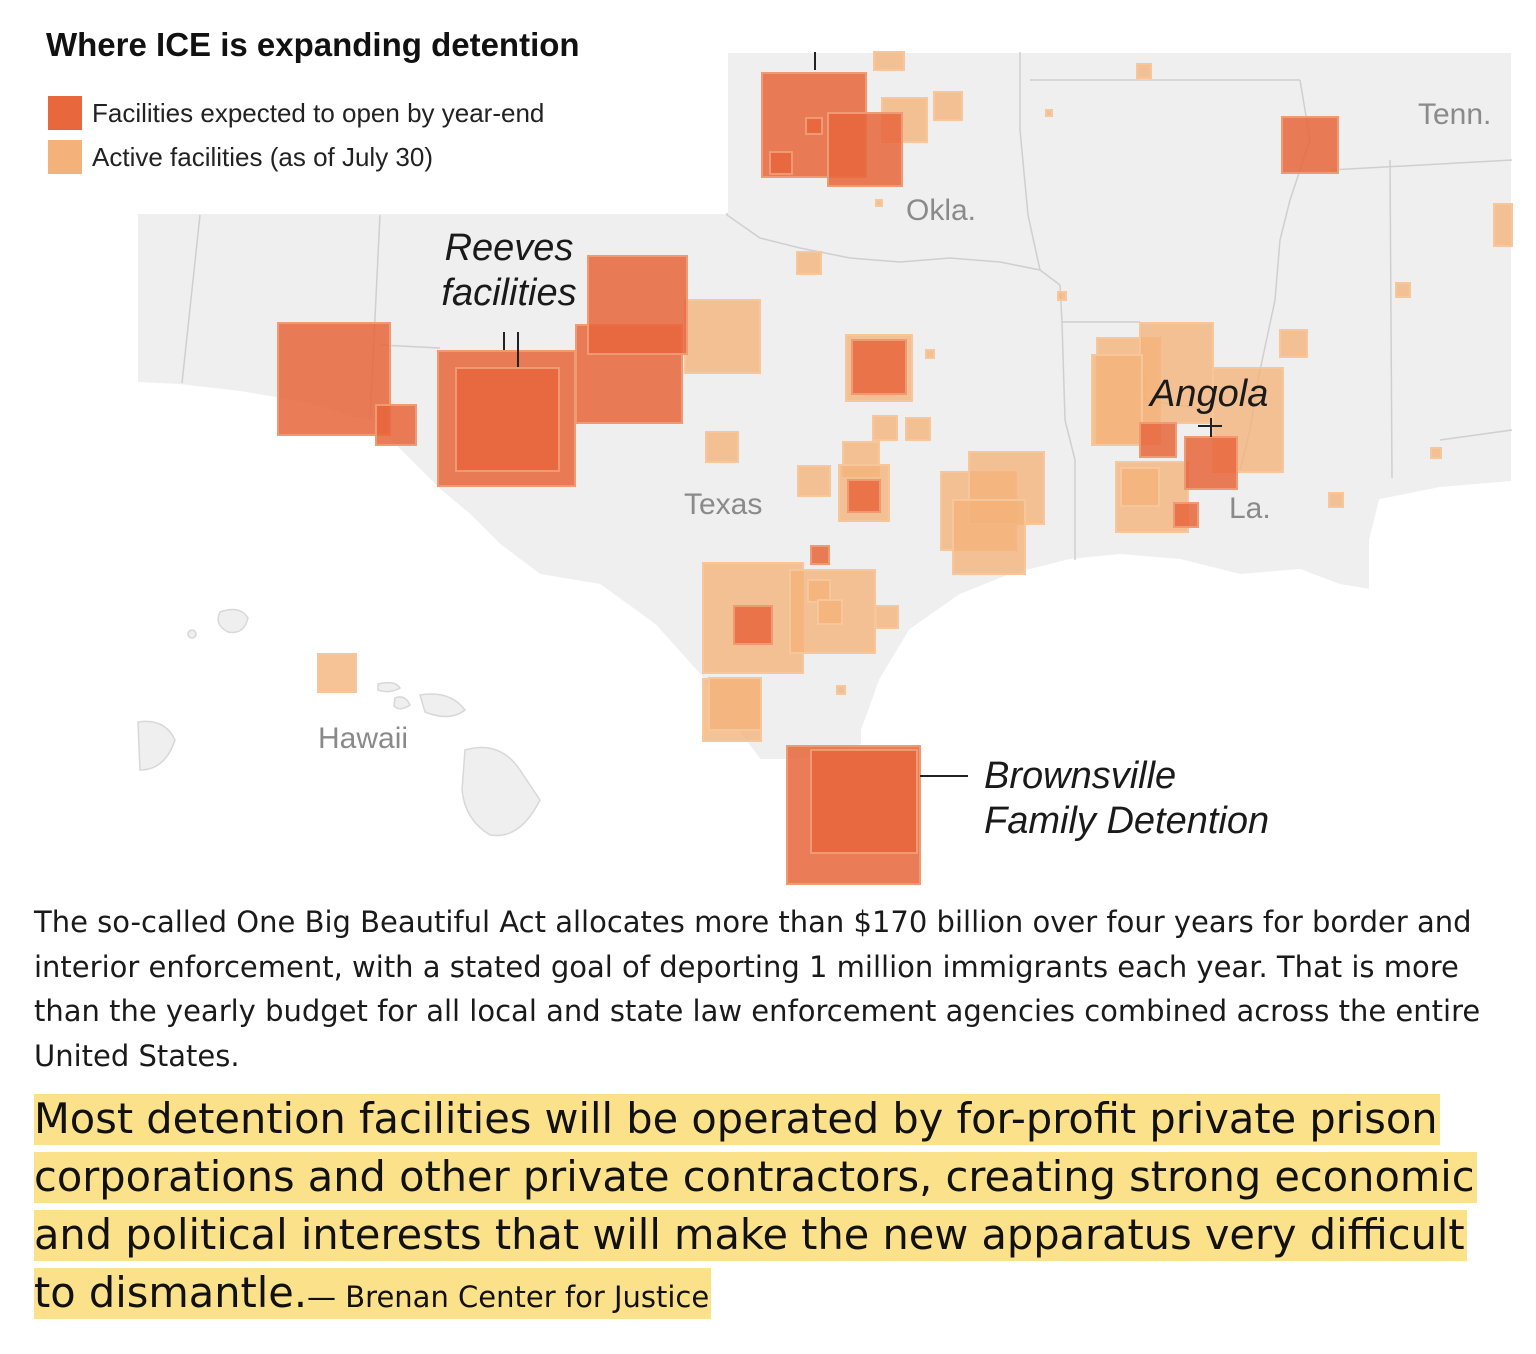 This screenshot has height=1354, width=1536. I want to click on hawaii-islands, so click(339, 722).